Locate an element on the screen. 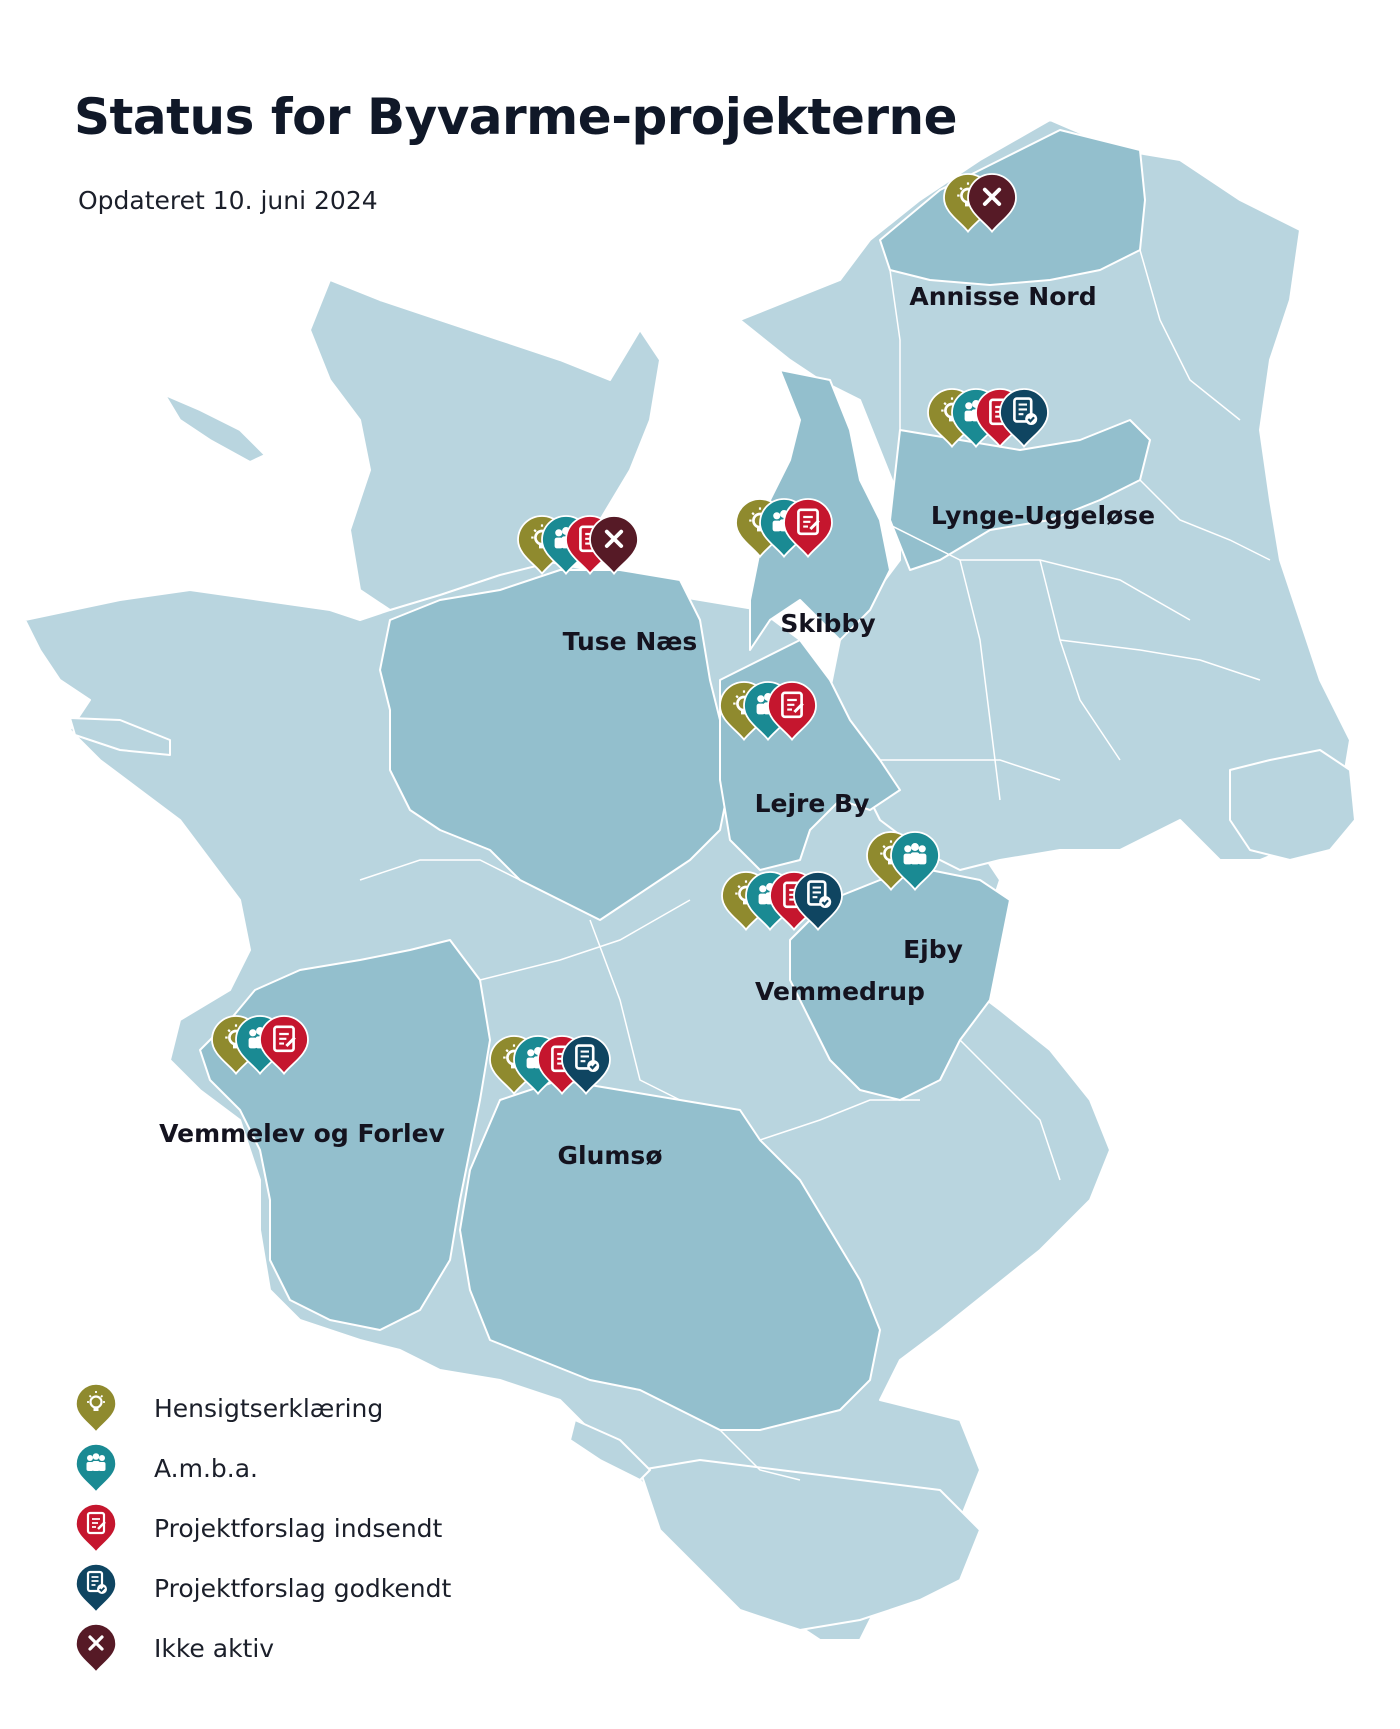 The image size is (1400, 1729). pin-group-glumsø is located at coordinates (550, 1065).